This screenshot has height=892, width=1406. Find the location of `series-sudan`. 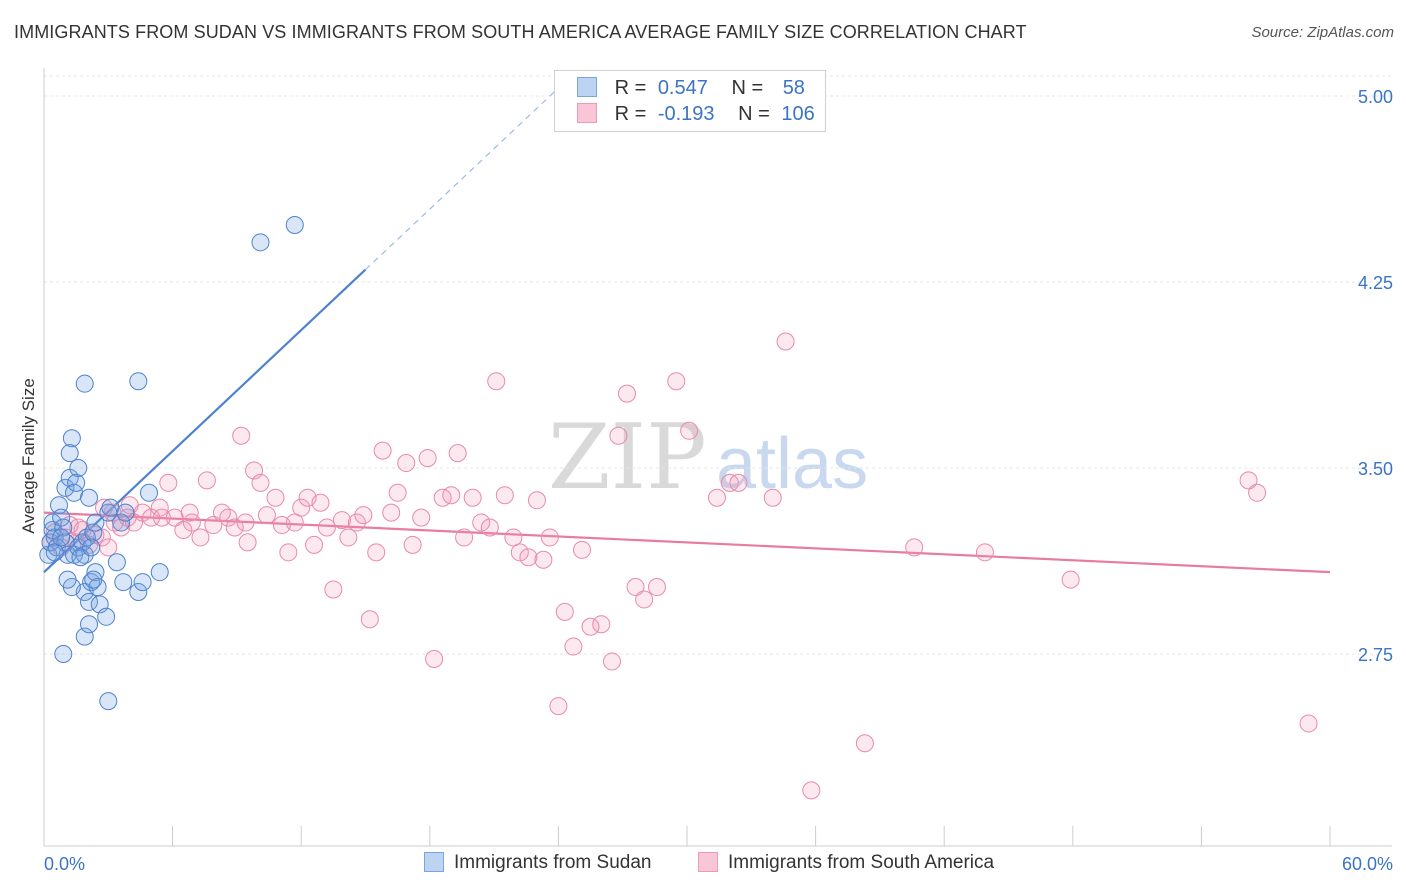

series-sudan is located at coordinates (171, 463).